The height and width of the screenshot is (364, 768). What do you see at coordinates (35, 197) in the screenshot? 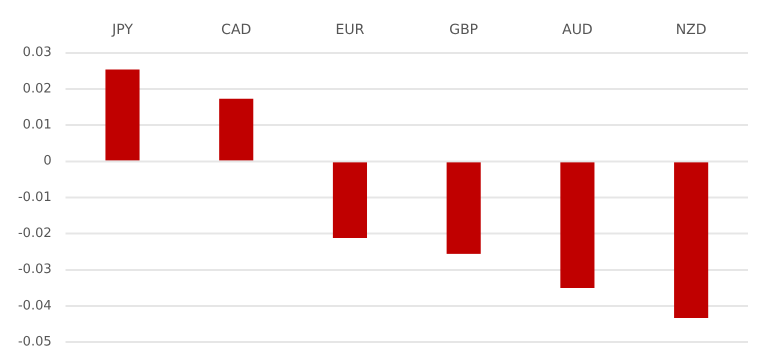
I see `y-tick-label: -0.01` at bounding box center [35, 197].